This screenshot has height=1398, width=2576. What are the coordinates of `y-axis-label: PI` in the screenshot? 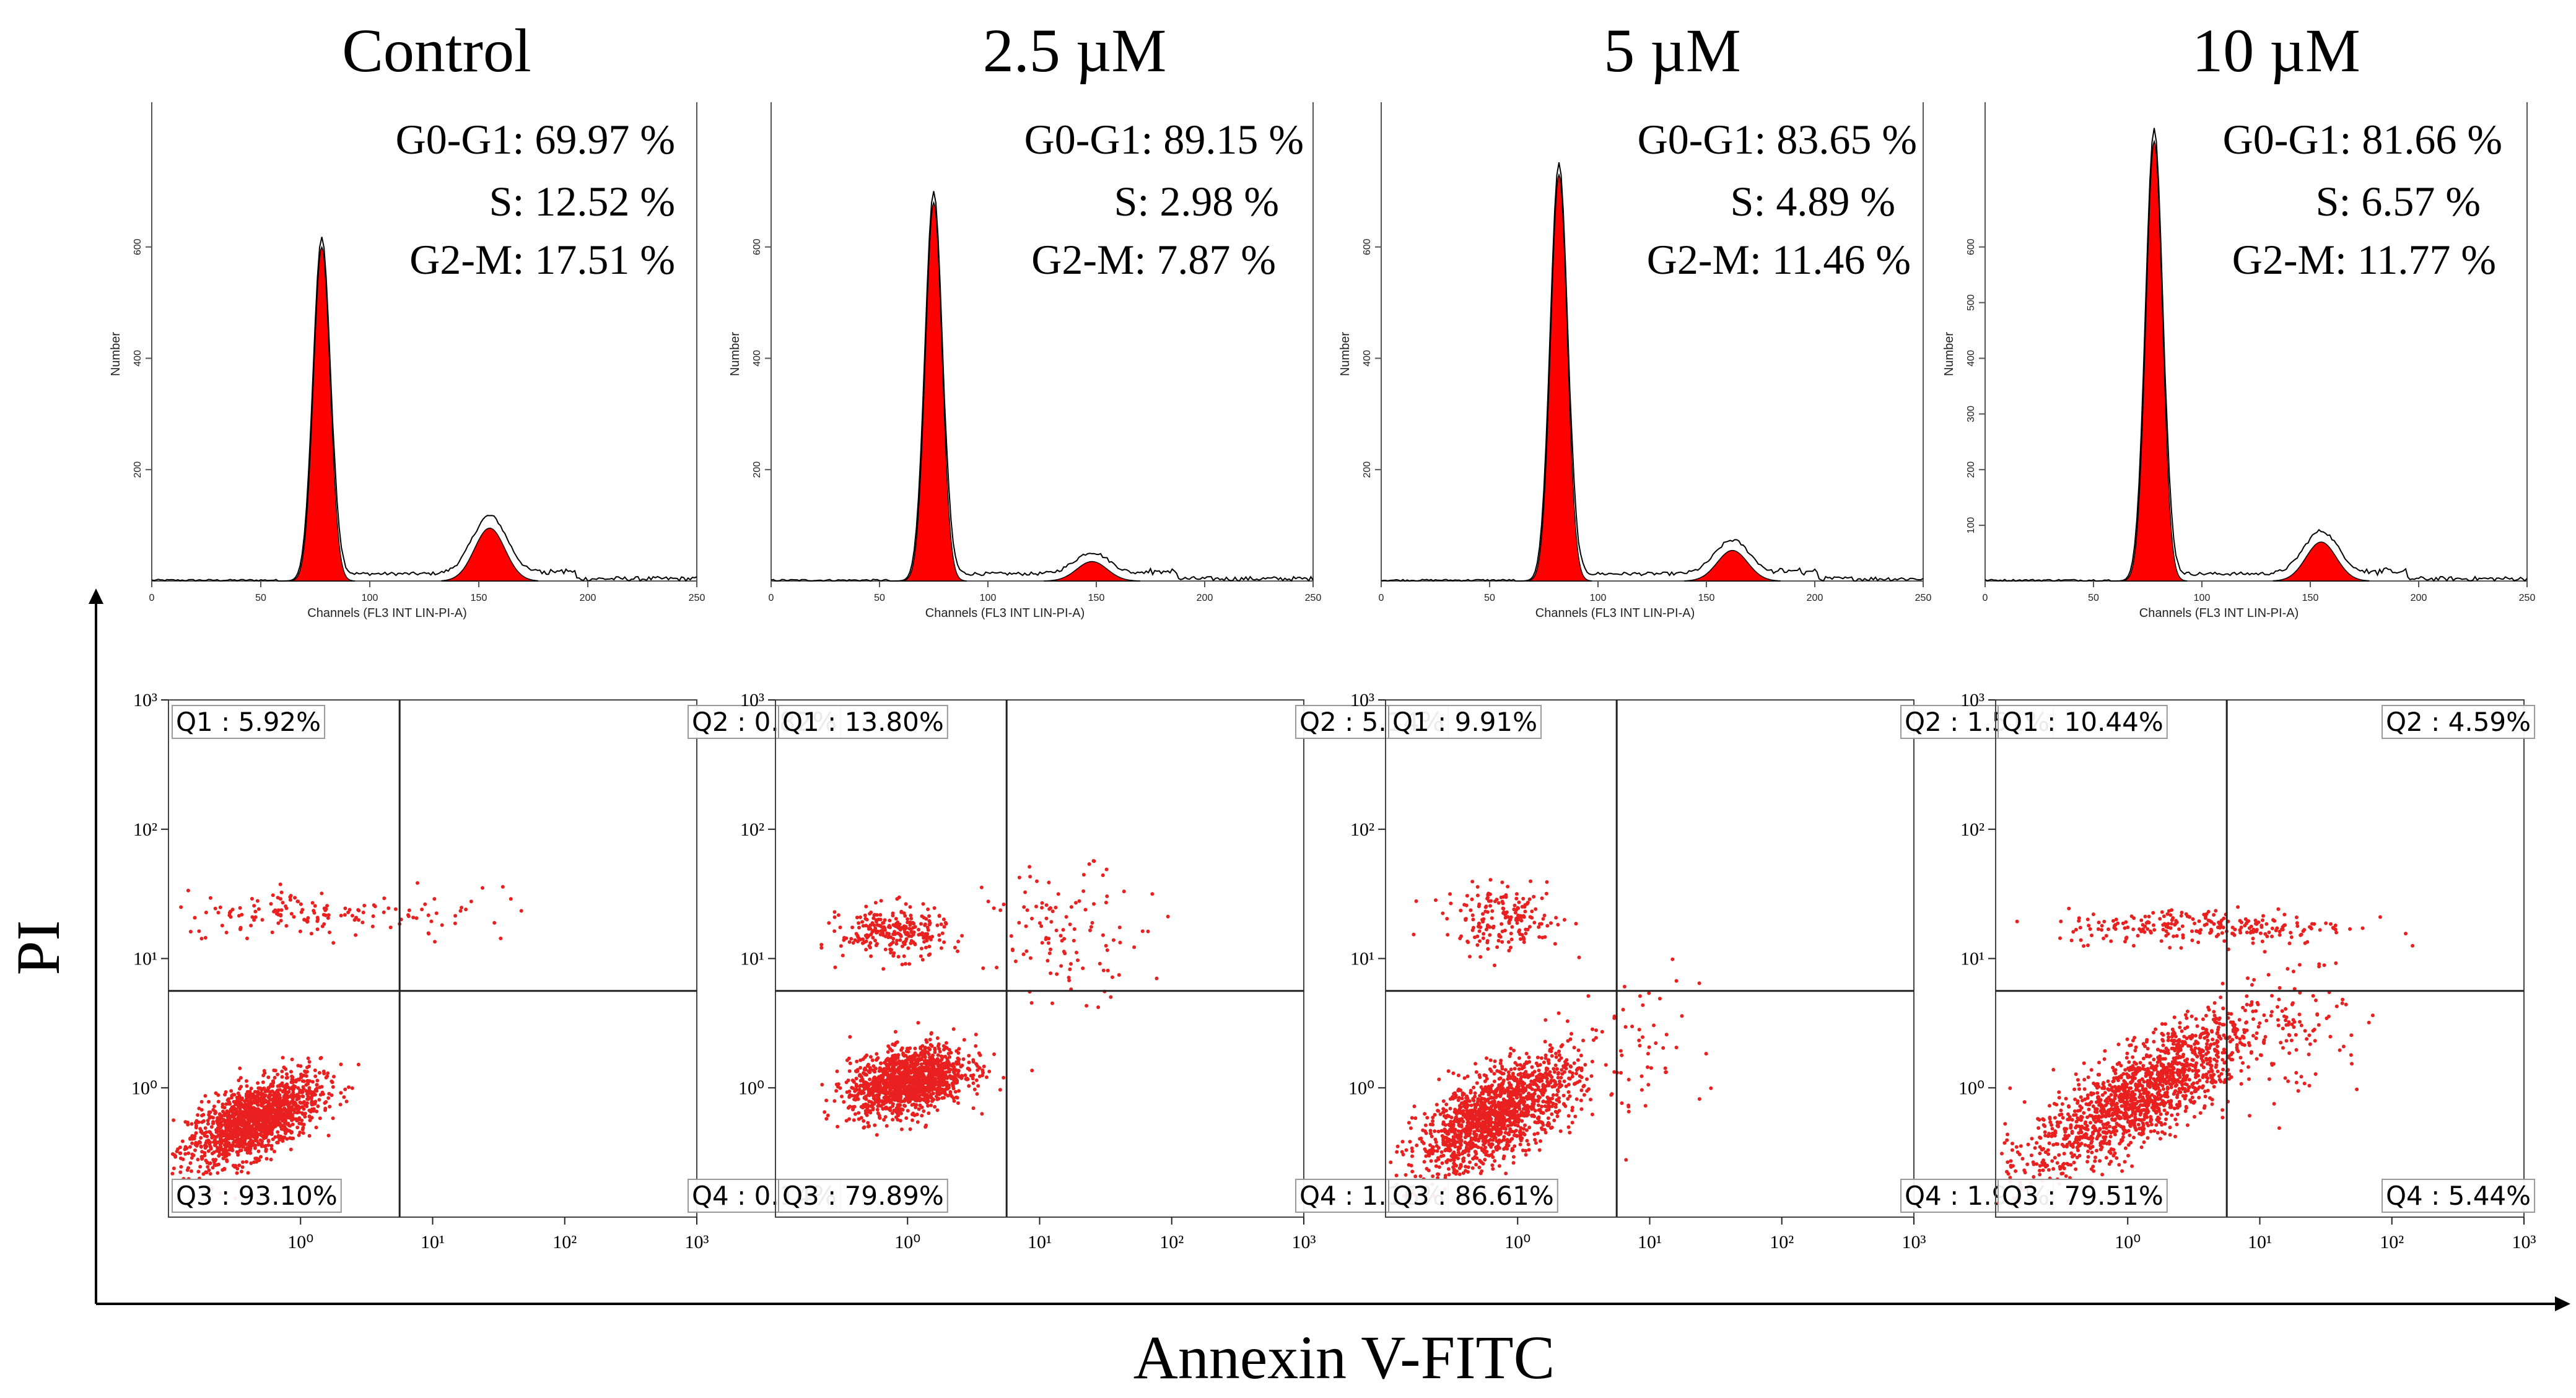 It's located at (38, 948).